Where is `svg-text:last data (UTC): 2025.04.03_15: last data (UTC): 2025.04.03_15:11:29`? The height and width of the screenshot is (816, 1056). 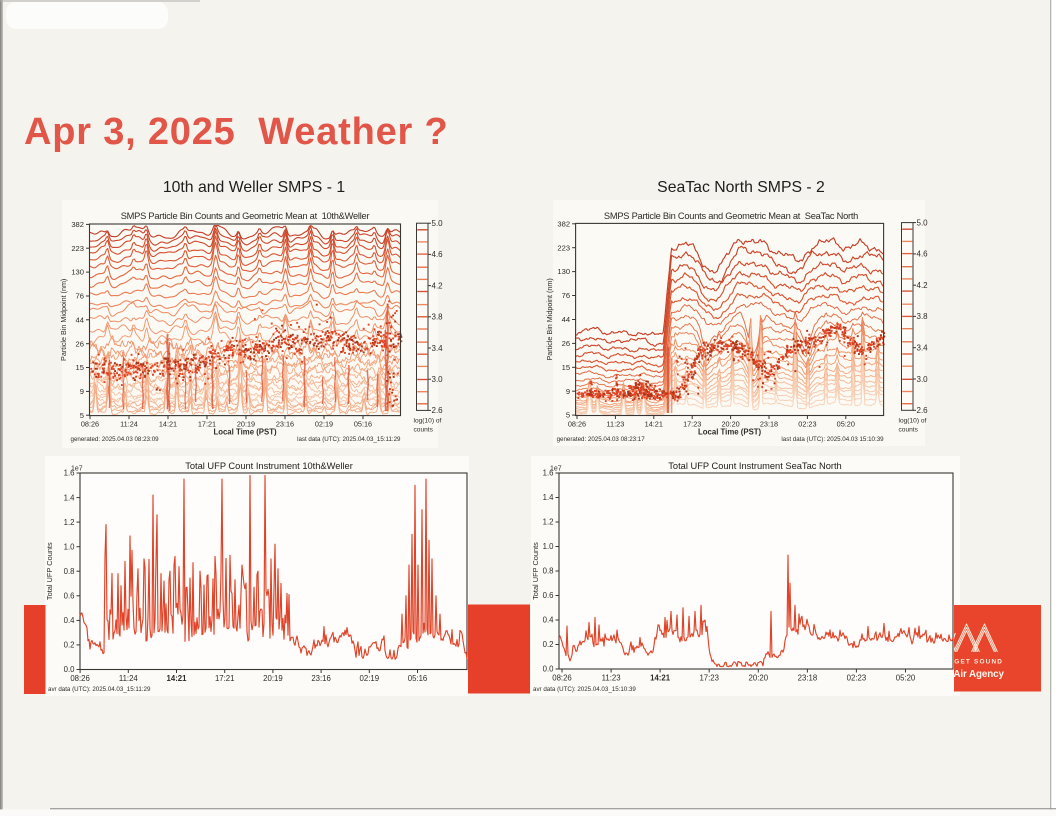 svg-text:last data (UTC): 2025.04.03_15: last data (UTC): 2025.04.03_15:11:29 is located at coordinates (349, 439).